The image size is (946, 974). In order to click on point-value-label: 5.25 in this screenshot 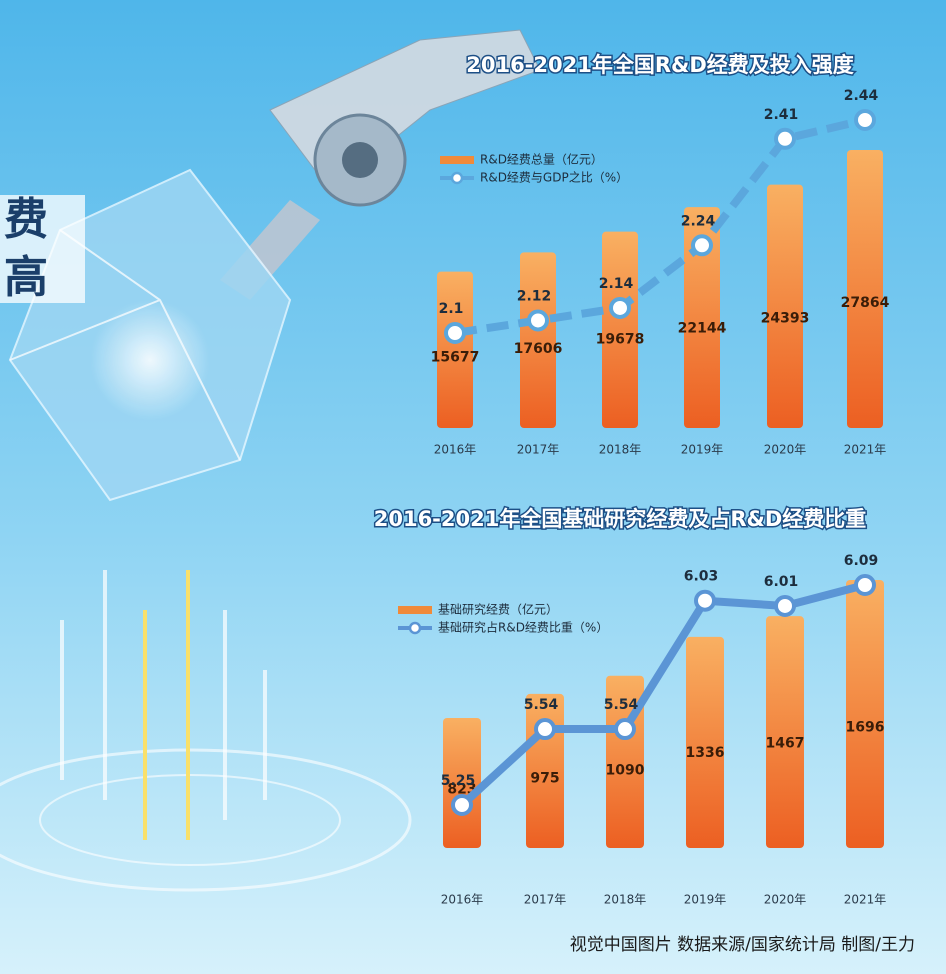, I will do `click(458, 781)`.